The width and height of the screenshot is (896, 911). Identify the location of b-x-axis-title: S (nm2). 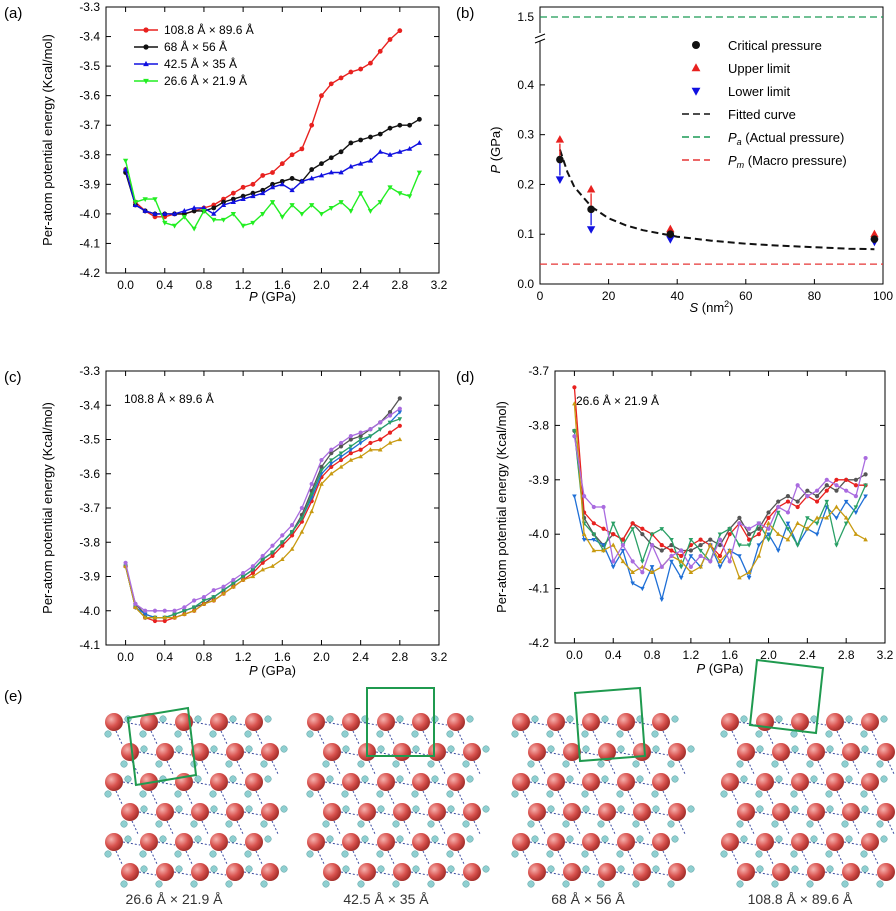
(711, 307).